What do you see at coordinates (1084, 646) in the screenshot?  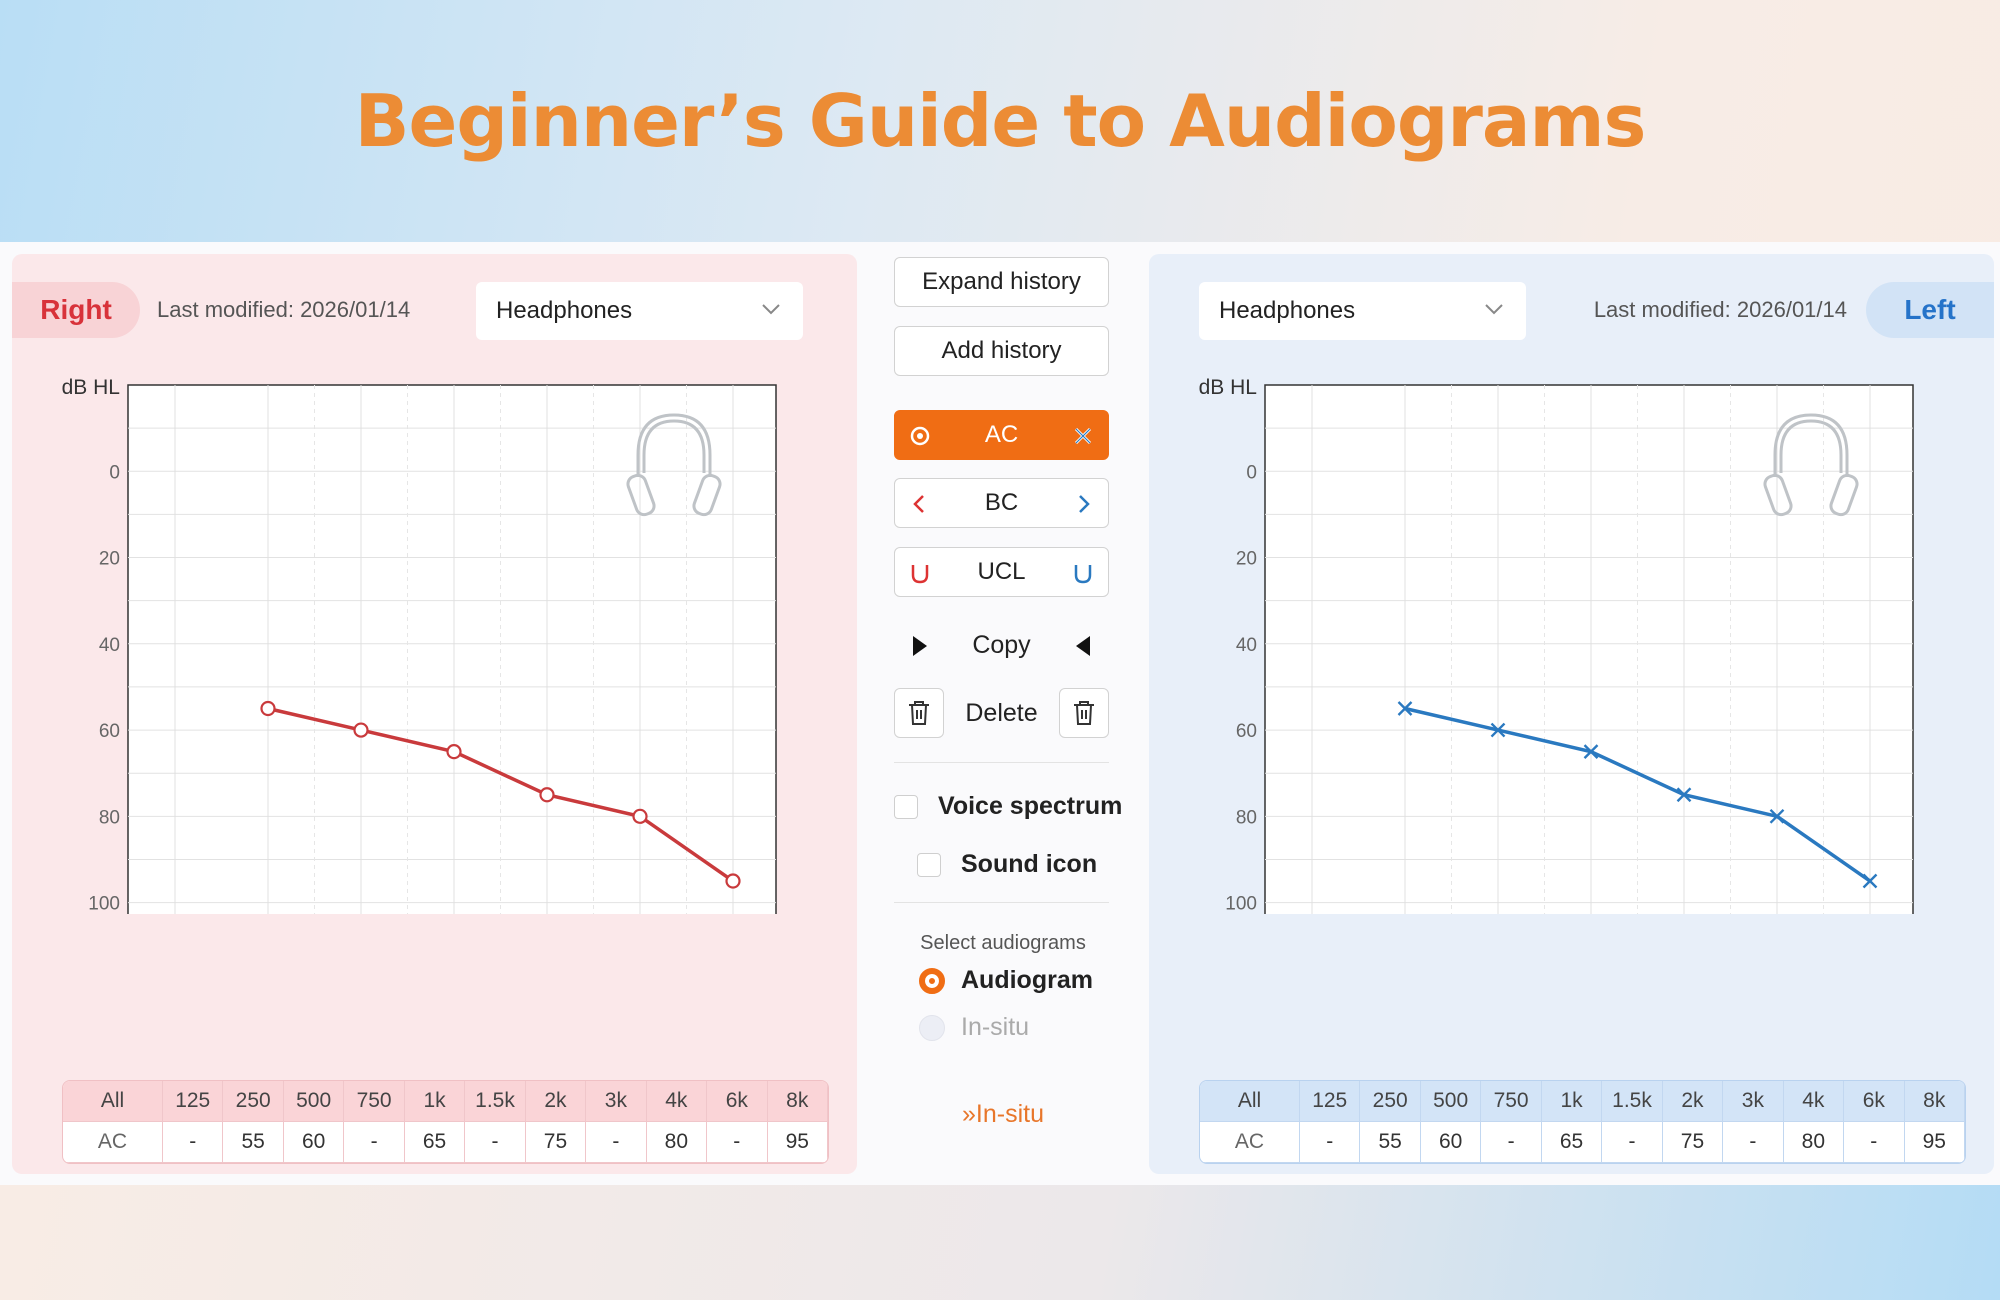 I see `copy-to-right-icon` at bounding box center [1084, 646].